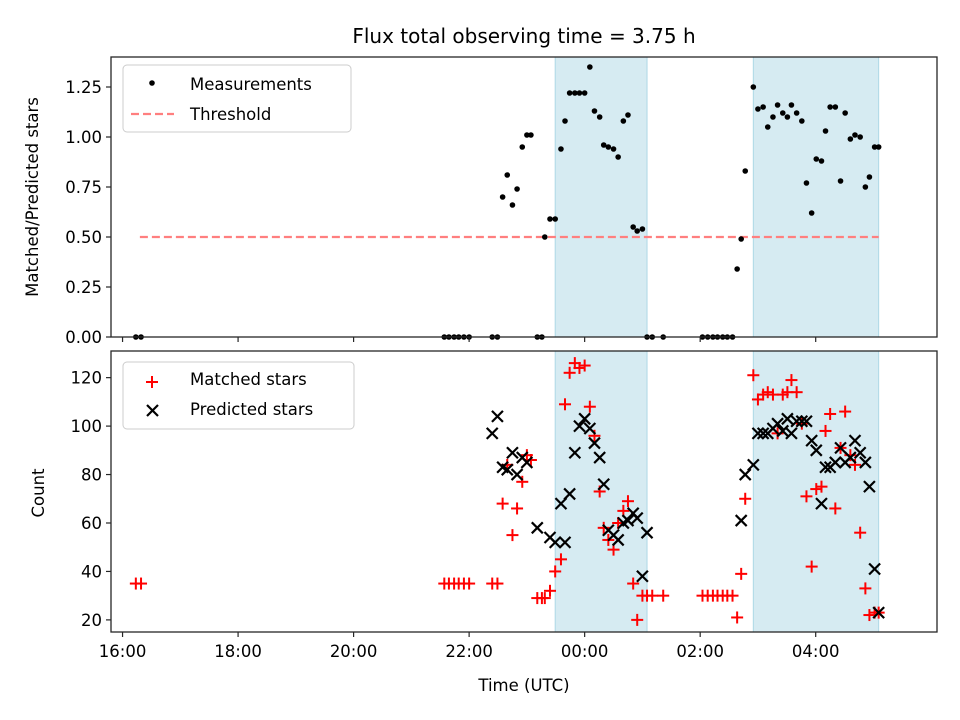  What do you see at coordinates (248, 379) in the screenshot?
I see `legend-matched-label: Matched stars` at bounding box center [248, 379].